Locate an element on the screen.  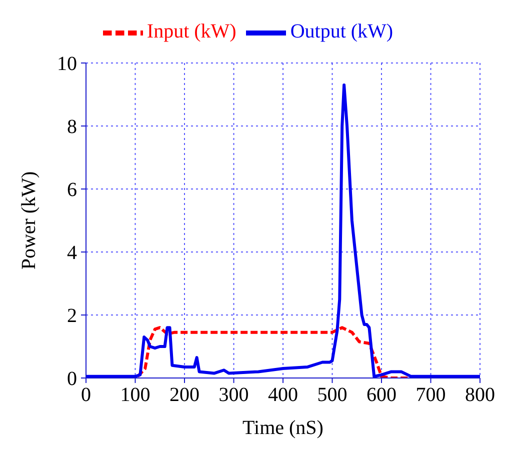
x-tick-label: 0 is located at coordinates (86, 395).